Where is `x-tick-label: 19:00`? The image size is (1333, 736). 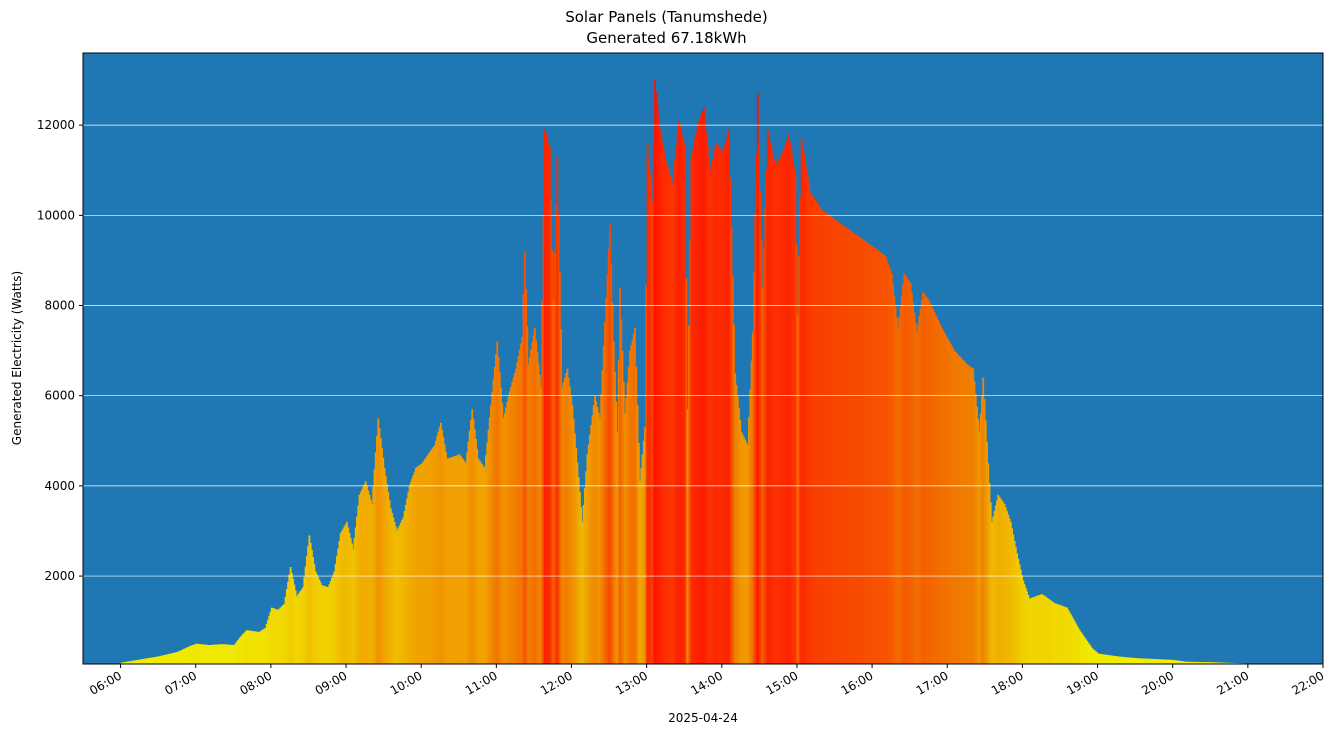
x-tick-label: 19:00 is located at coordinates (1082, 682).